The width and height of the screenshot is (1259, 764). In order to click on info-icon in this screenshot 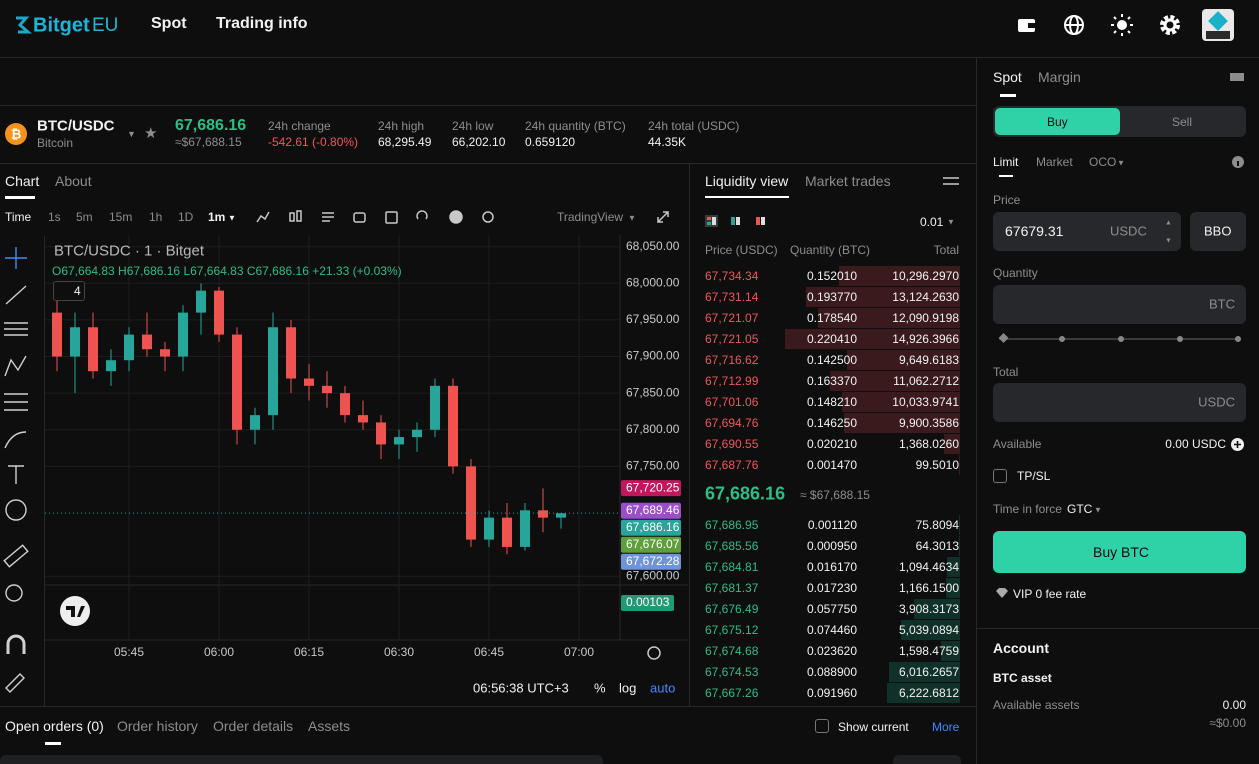, I will do `click(1238, 162)`.